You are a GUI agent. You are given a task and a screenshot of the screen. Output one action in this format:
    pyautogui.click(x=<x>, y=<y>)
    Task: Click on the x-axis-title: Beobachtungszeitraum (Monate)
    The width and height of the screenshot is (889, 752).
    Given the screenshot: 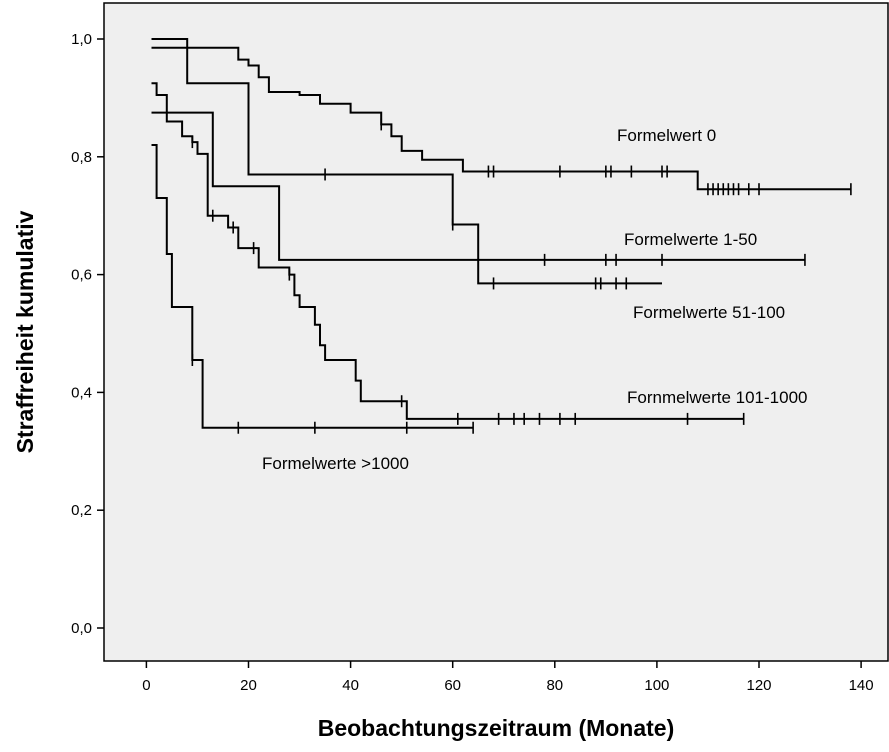 What is the action you would take?
    pyautogui.click(x=496, y=728)
    